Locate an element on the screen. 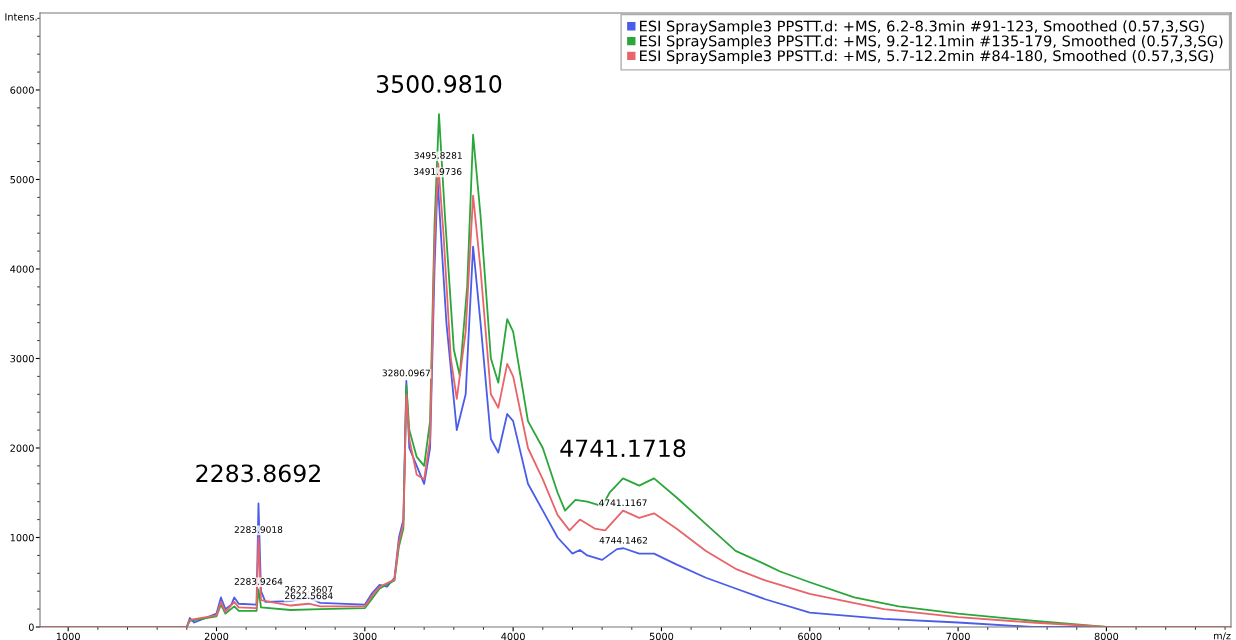  y-tick-label: 2000 is located at coordinates (22, 448).